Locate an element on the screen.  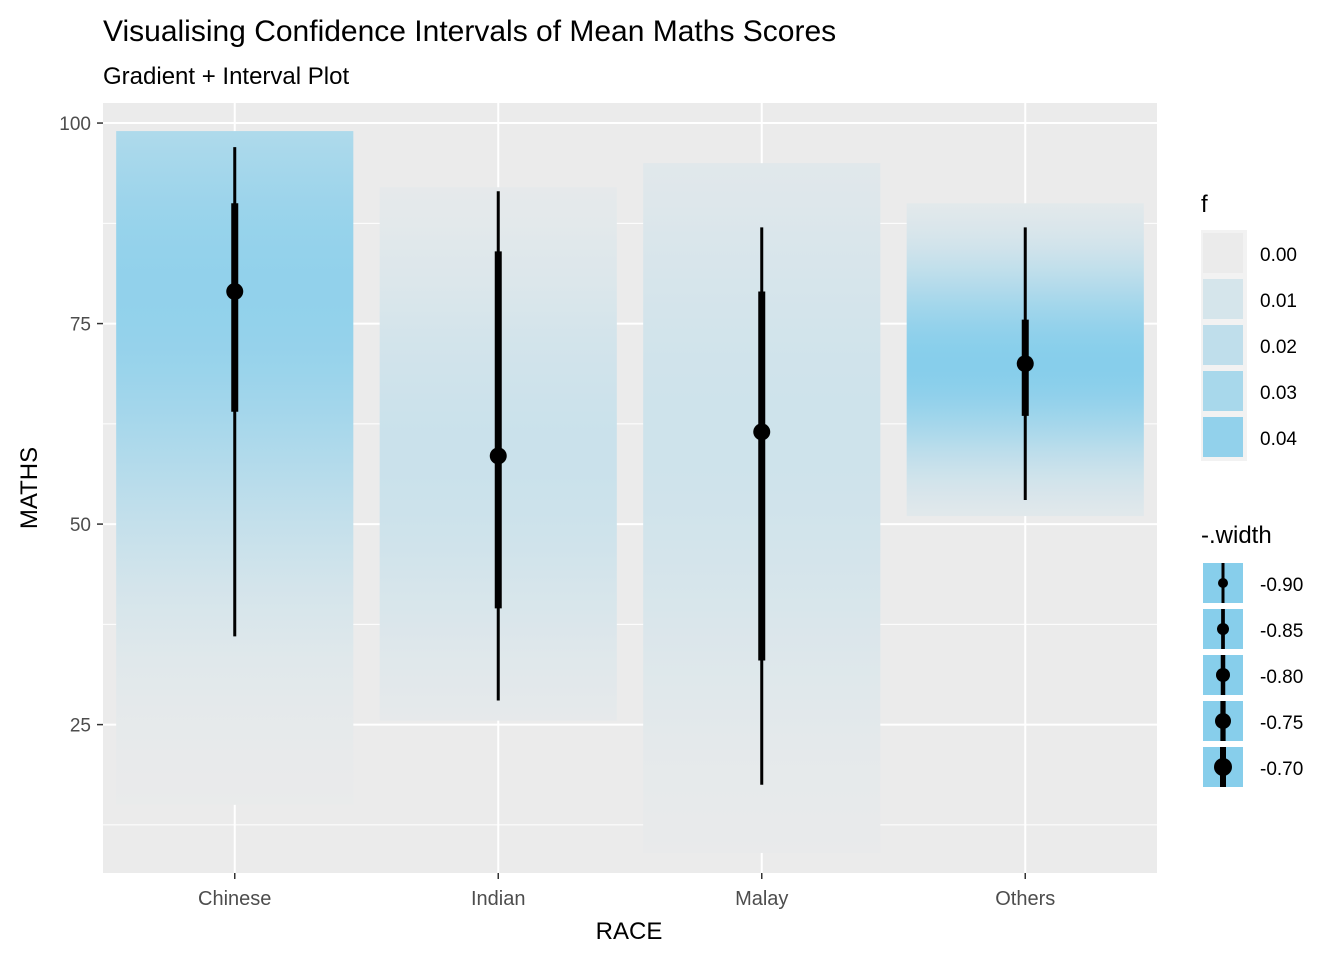
y-tick-label: 100 is located at coordinates (75, 124).